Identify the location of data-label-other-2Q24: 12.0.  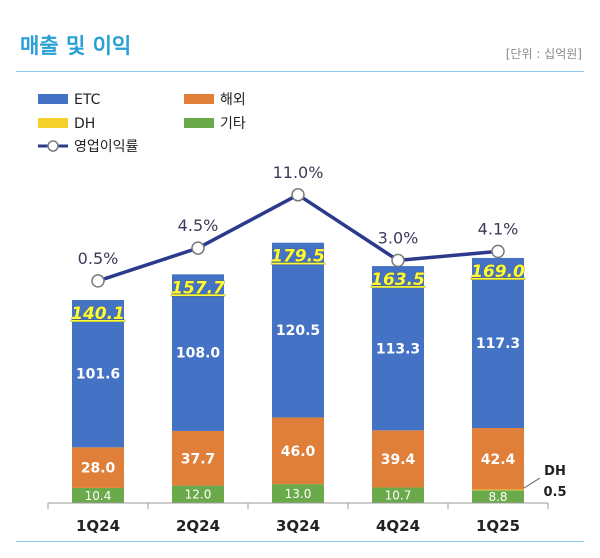
(198, 495).